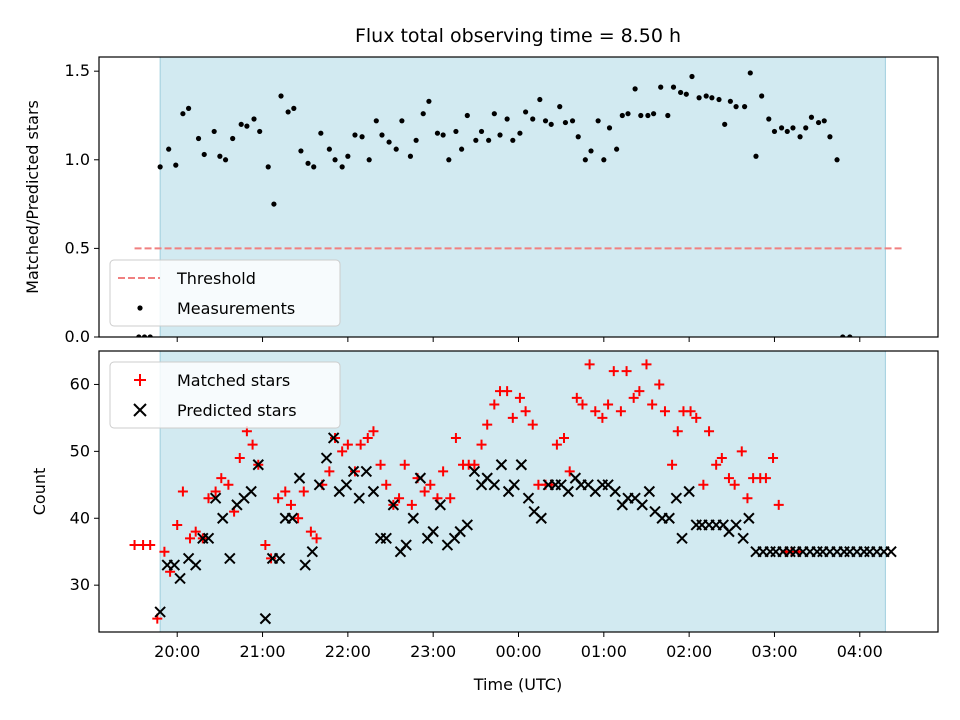 Image resolution: width=960 pixels, height=720 pixels. What do you see at coordinates (689, 651) in the screenshot?
I see `x-tick-label: 02:00` at bounding box center [689, 651].